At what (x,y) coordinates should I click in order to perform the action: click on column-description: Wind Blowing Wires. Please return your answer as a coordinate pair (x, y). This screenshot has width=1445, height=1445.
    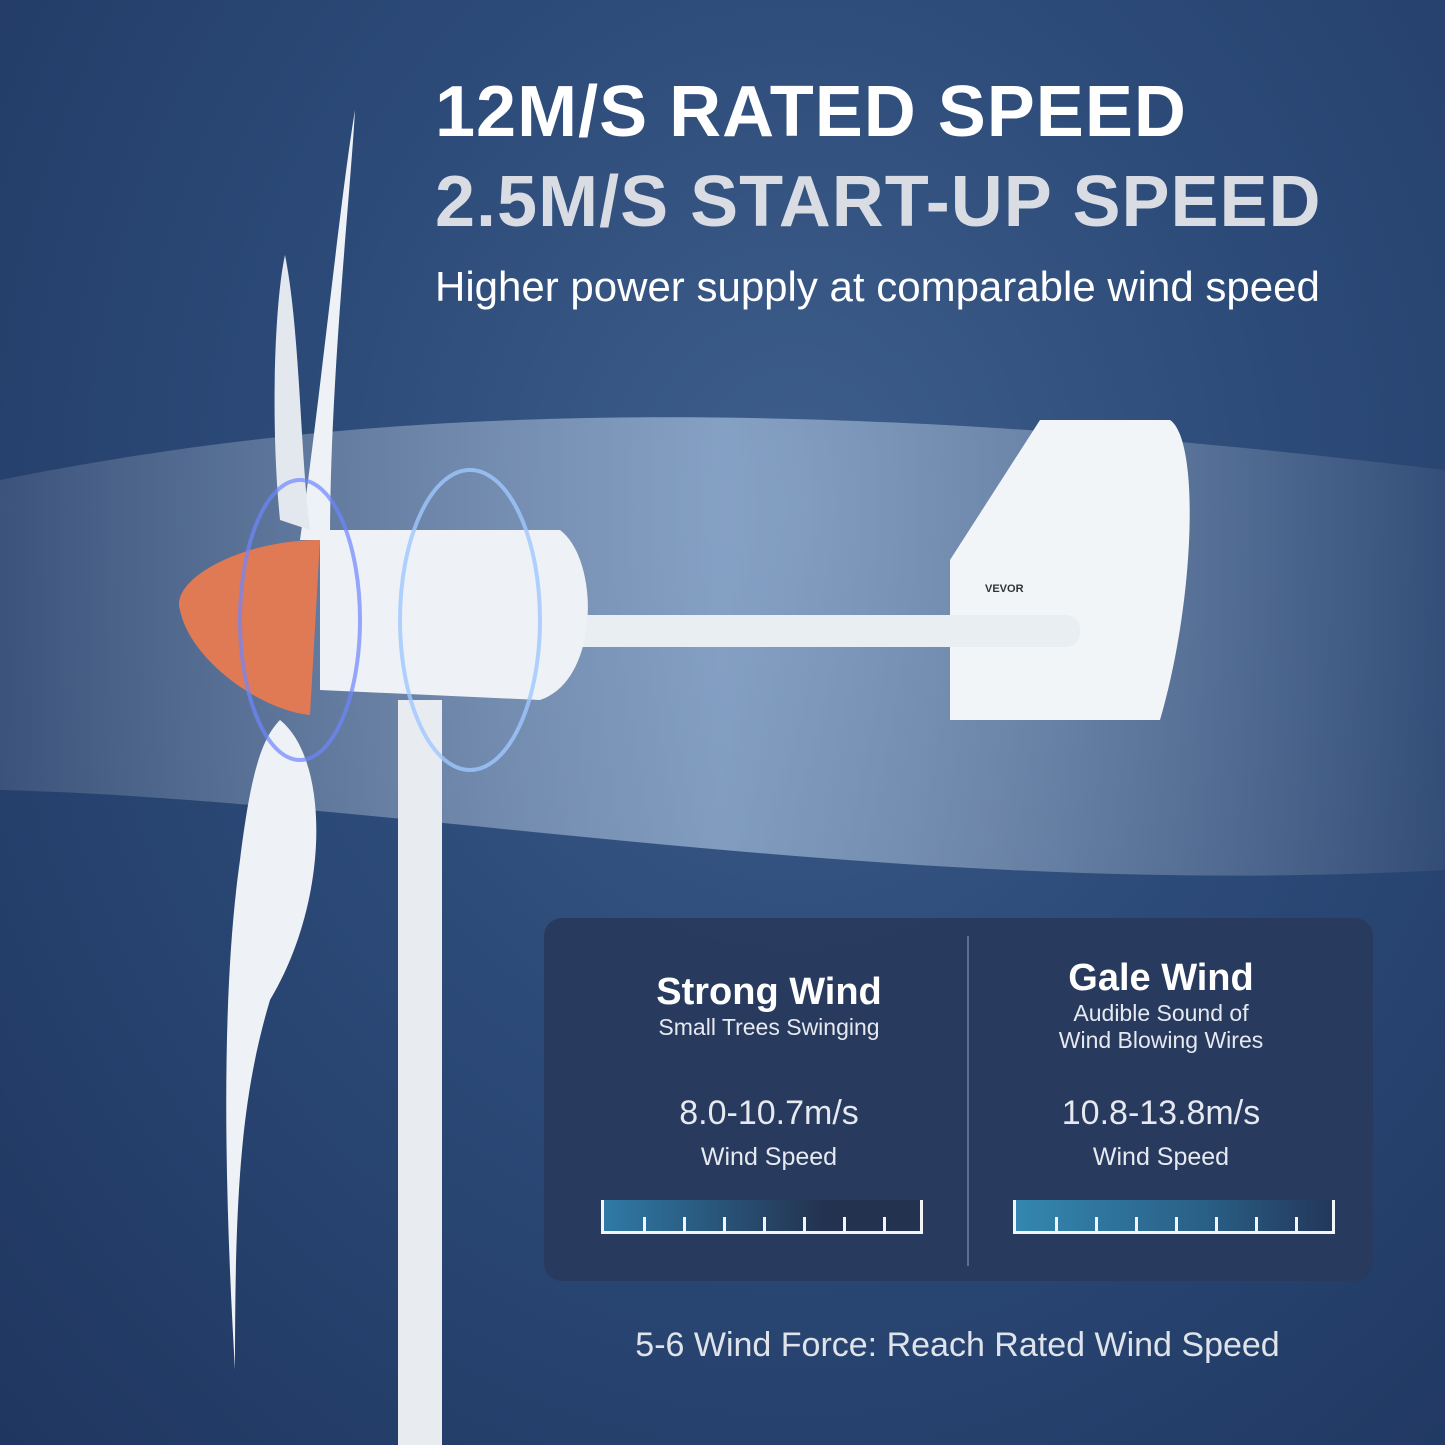
    Looking at the image, I should click on (1161, 1040).